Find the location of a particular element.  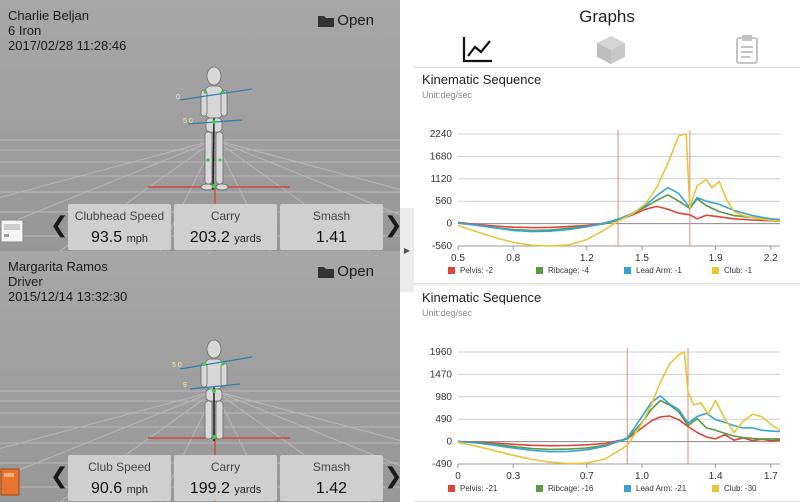

tab-3d-view is located at coordinates (611, 49).